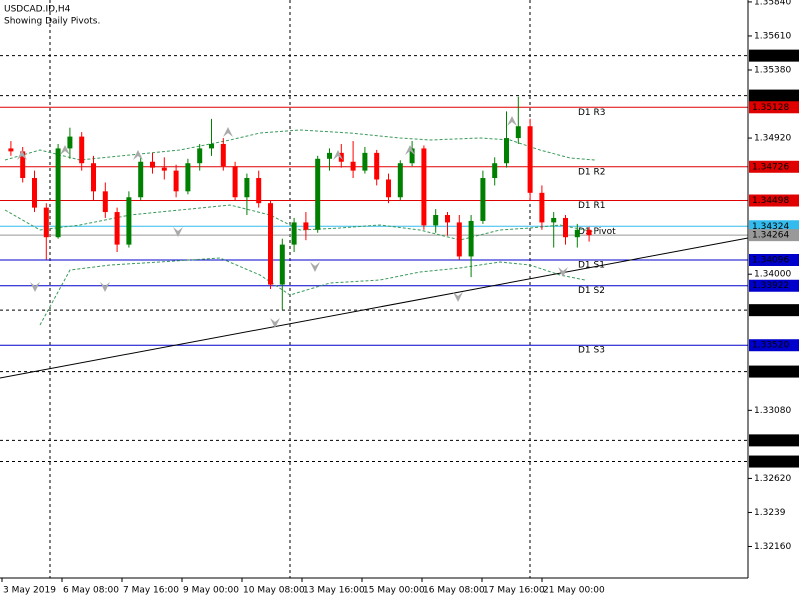 The image size is (800, 600). I want to click on x-tick-label: 10 May 08:00, so click(274, 591).